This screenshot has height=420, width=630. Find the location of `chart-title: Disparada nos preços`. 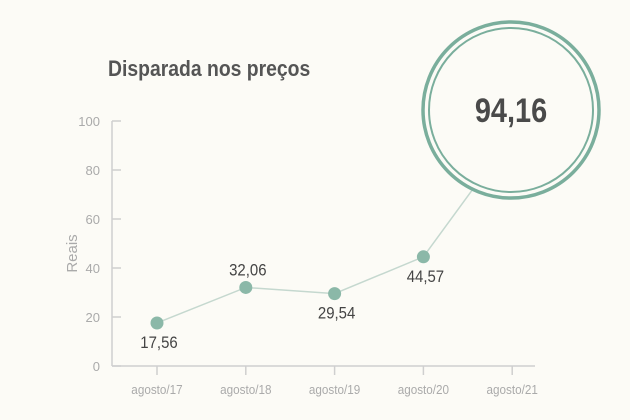

chart-title: Disparada nos preços is located at coordinates (209, 68).